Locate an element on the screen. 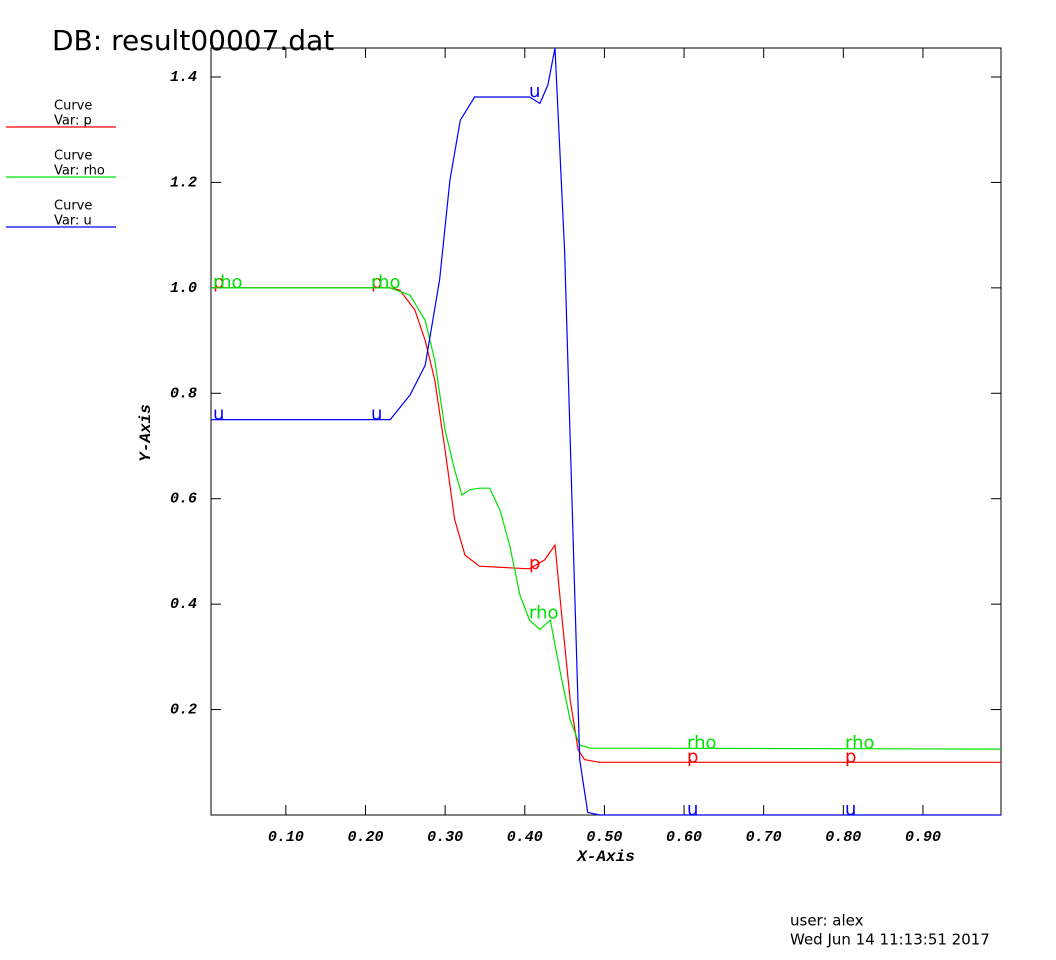  user-label: user: alex is located at coordinates (827, 921).